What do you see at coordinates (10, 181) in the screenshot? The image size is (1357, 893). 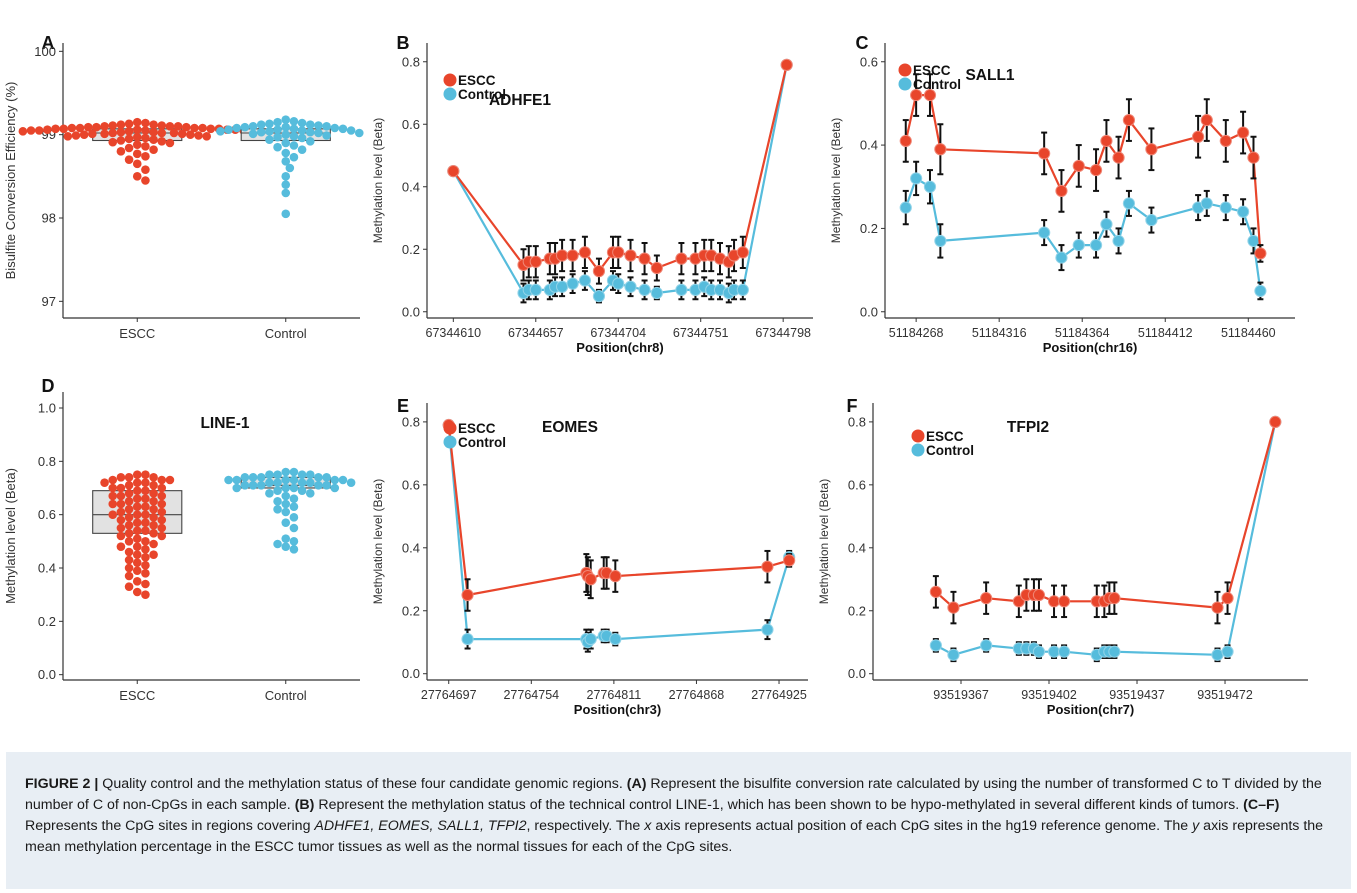 I see `y-axis-label: Bisulfite Conversion Efficiency (%)` at bounding box center [10, 181].